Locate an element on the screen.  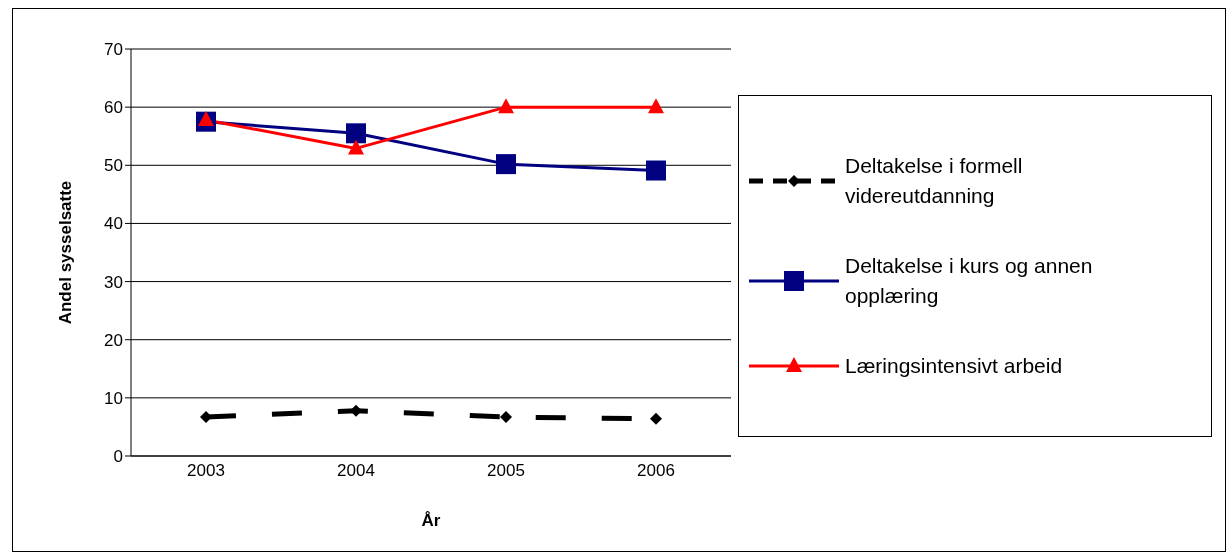
y-tick-label: 30 is located at coordinates (113, 282).